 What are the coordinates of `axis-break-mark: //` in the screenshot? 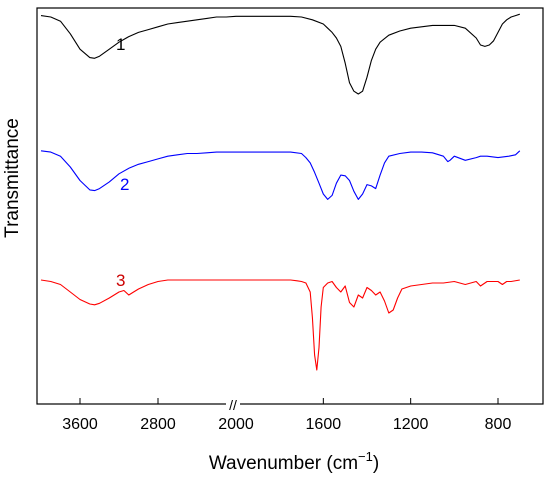 It's located at (233, 405).